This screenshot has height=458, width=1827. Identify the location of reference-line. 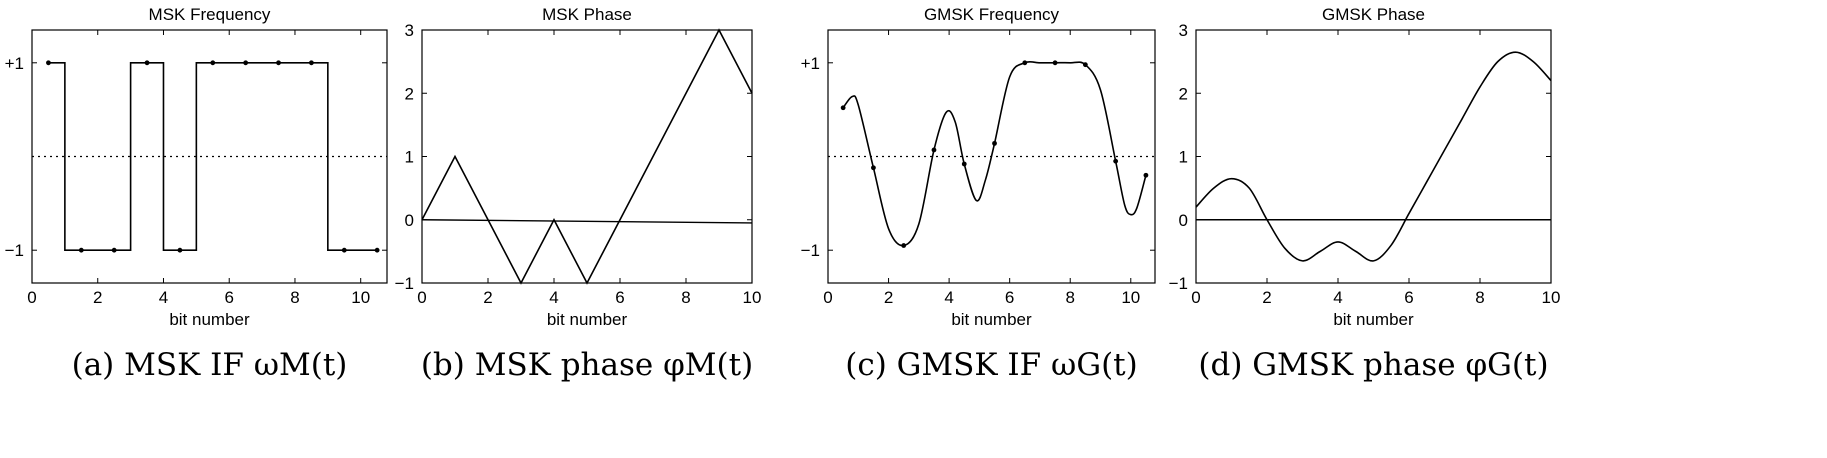
(587, 221).